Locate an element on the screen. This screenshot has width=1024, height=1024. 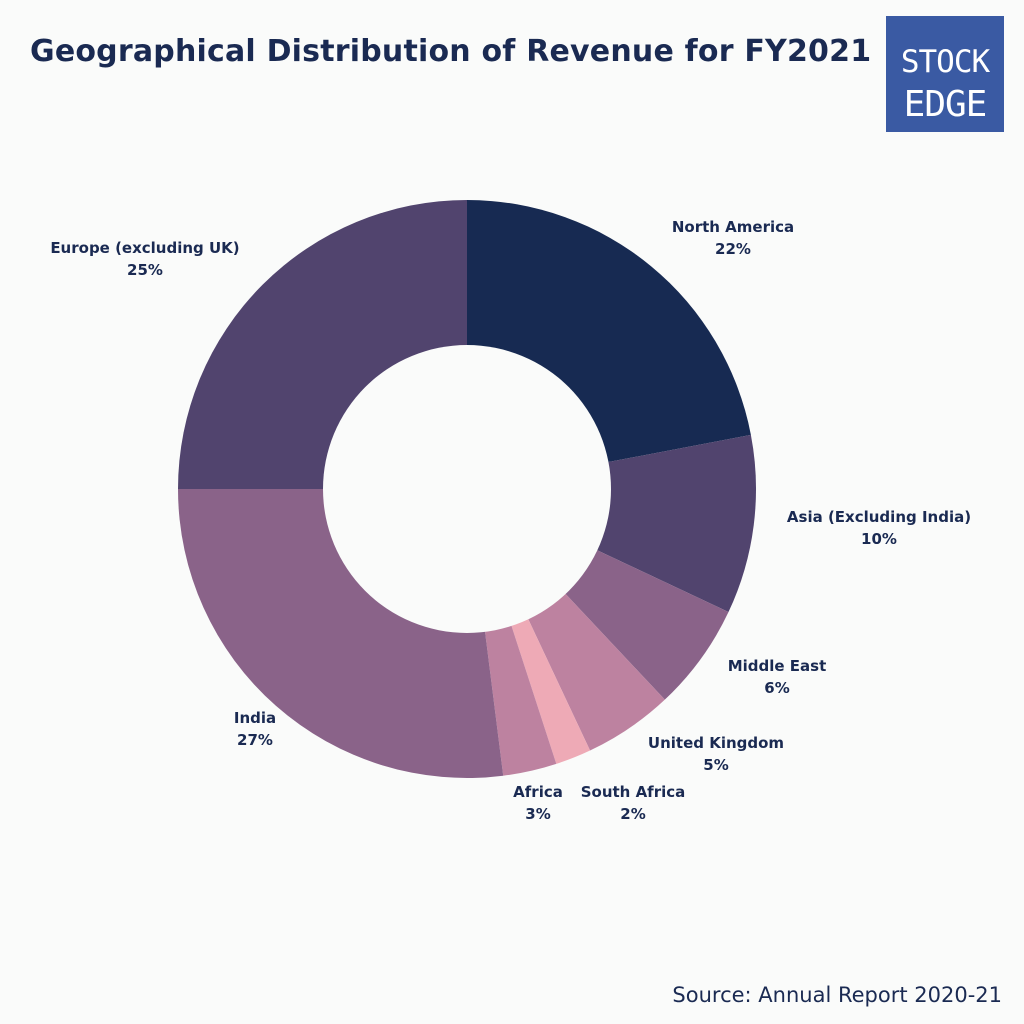
slice-label: India is located at coordinates (255, 718).